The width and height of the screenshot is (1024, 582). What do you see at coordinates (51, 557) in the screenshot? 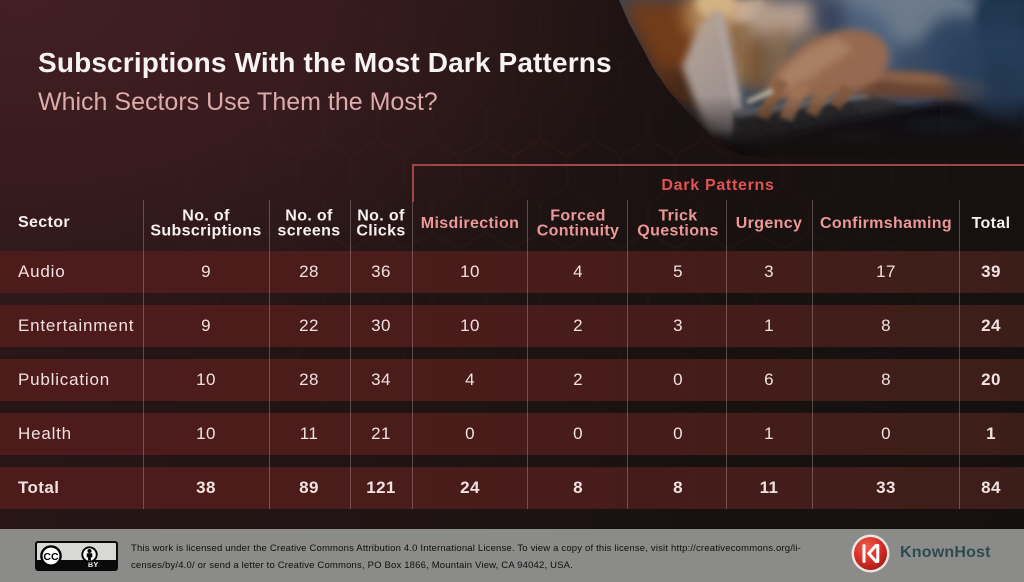
I see `svg-text: CC` at bounding box center [51, 557].